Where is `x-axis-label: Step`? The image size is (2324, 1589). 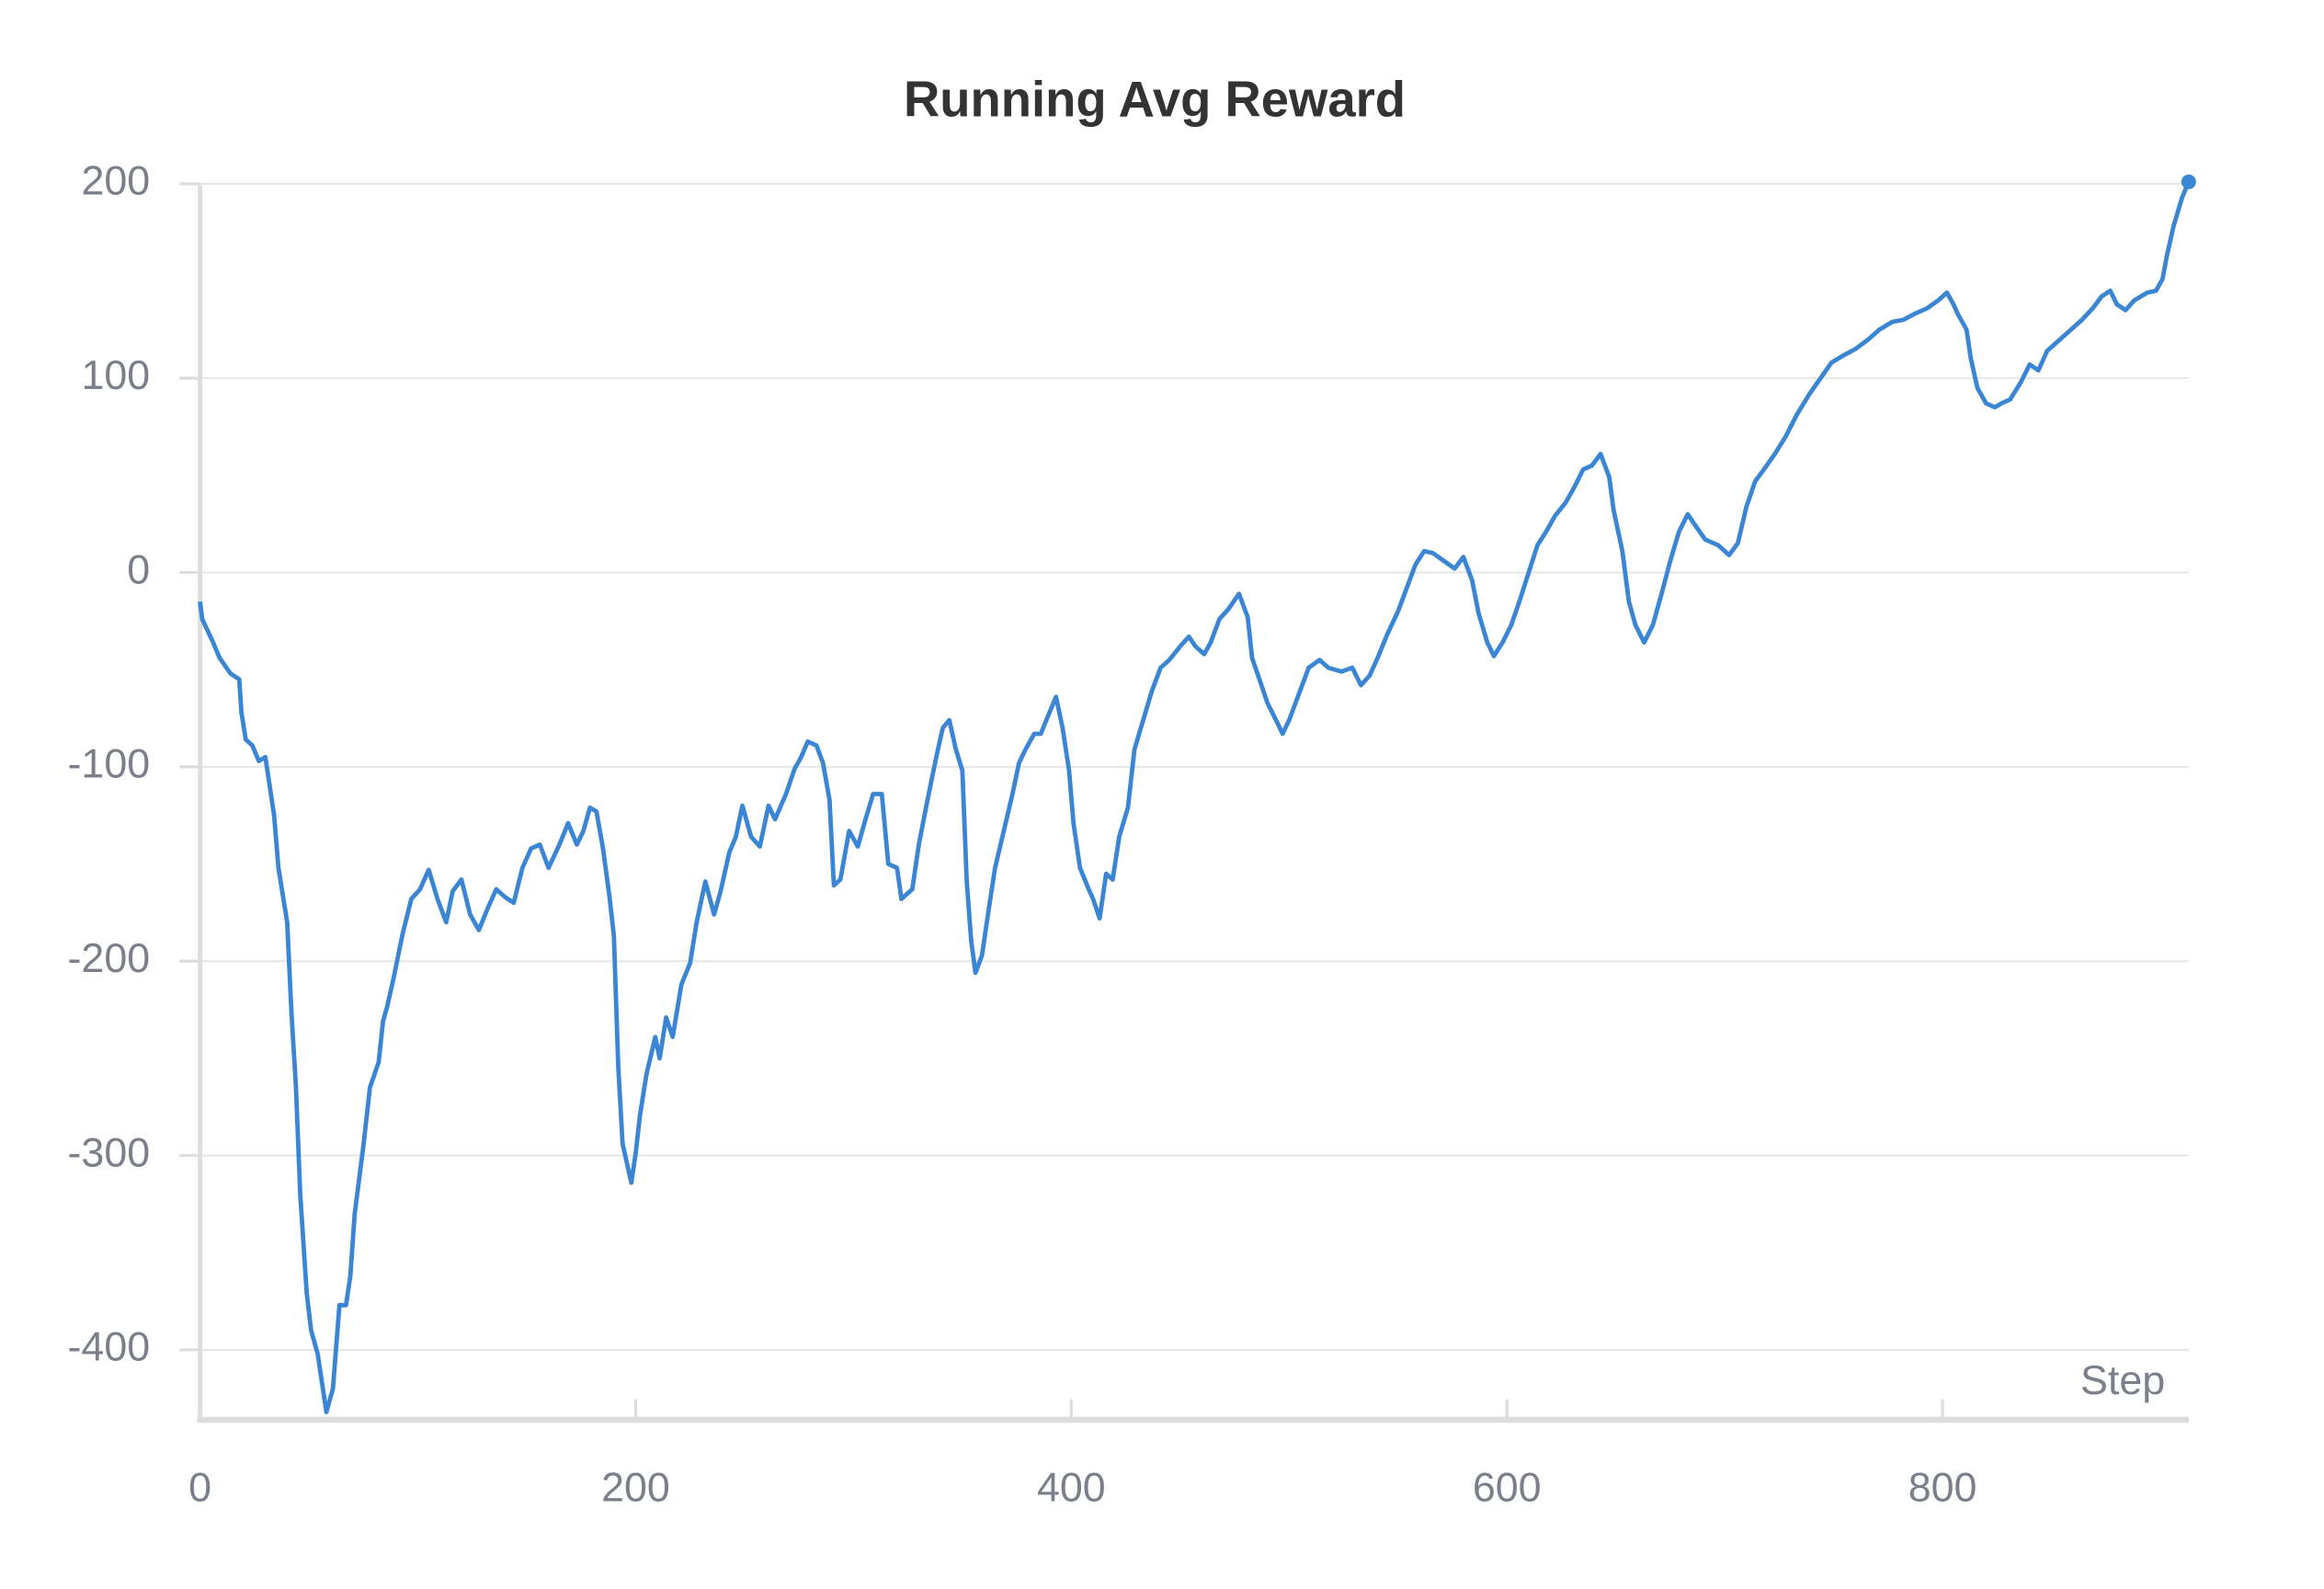
x-axis-label: Step is located at coordinates (2123, 1380).